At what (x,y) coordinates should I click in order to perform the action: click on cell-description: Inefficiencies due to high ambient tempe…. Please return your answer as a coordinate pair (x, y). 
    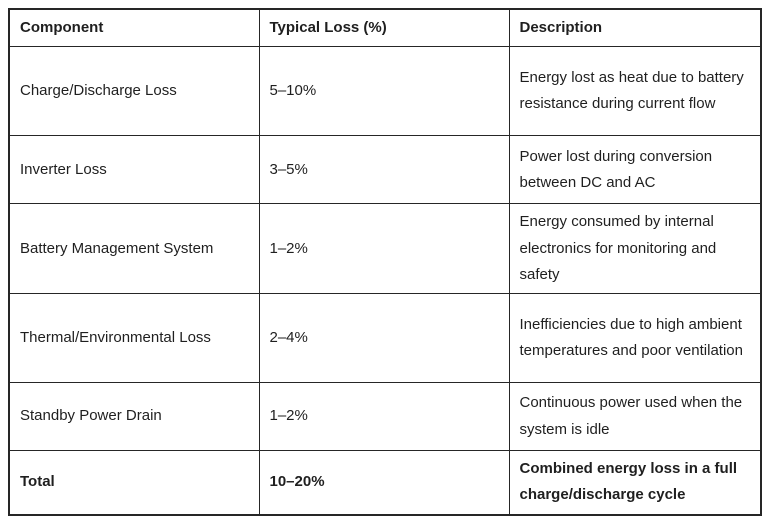
    Looking at the image, I should click on (635, 338).